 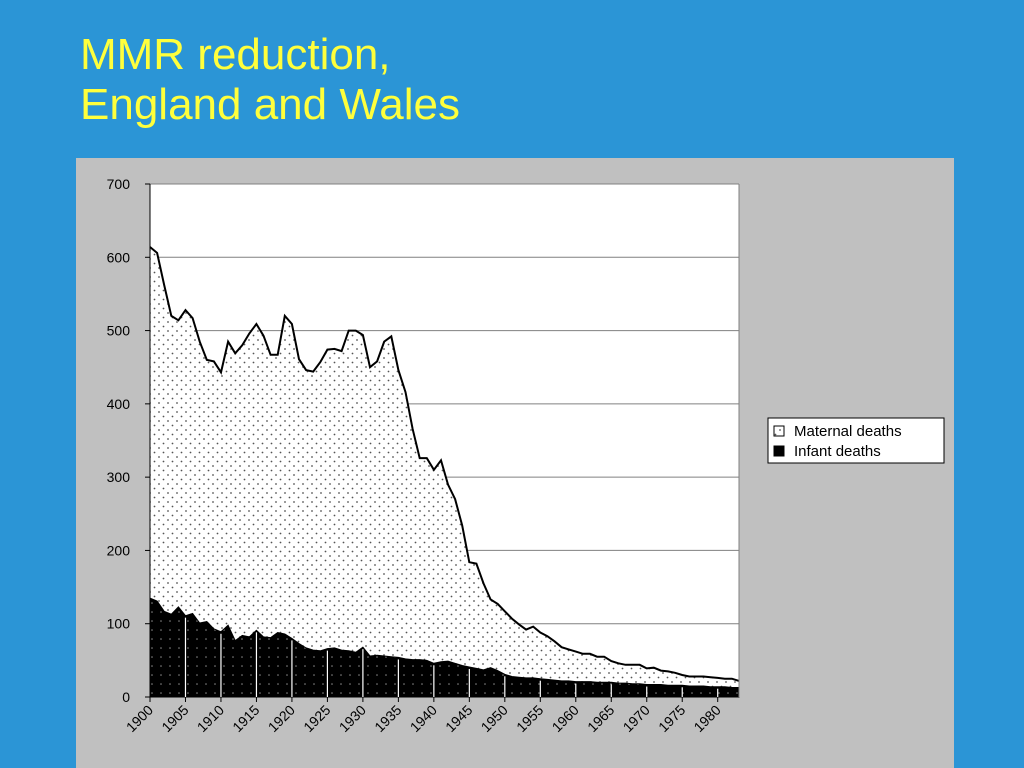 What do you see at coordinates (128, 440) in the screenshot?
I see `y-axis-labels: 0 100 200 300 400 500 600 700` at bounding box center [128, 440].